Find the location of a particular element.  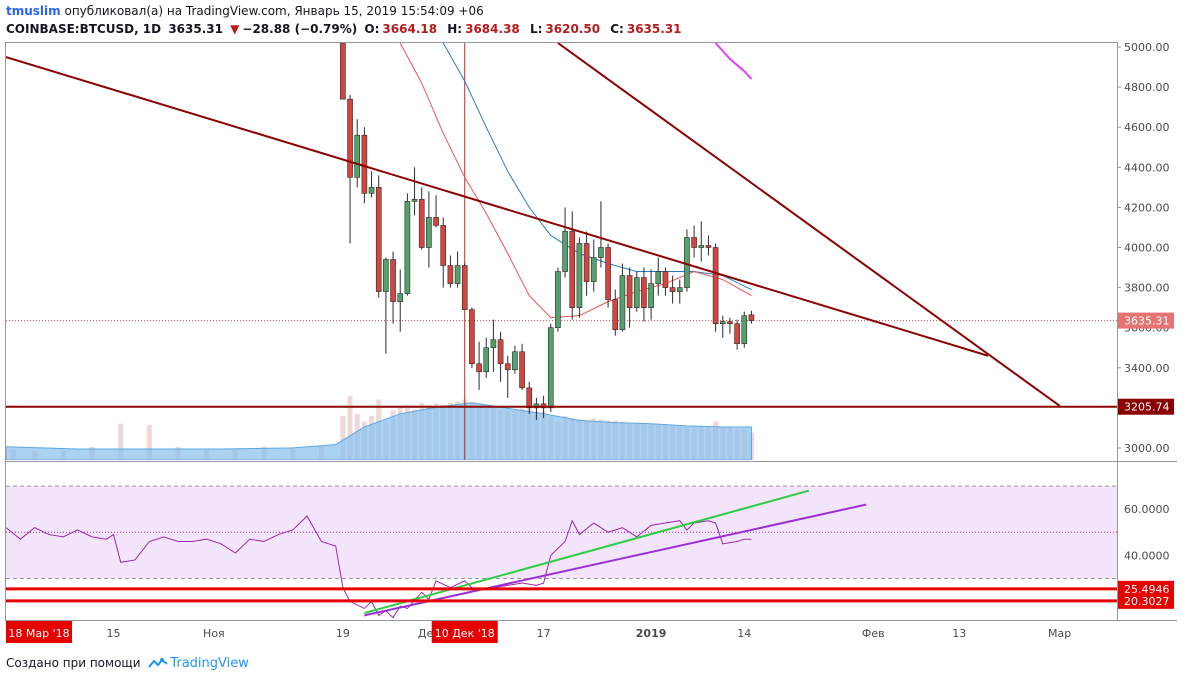

time-tick-label: 2019 is located at coordinates (651, 633).